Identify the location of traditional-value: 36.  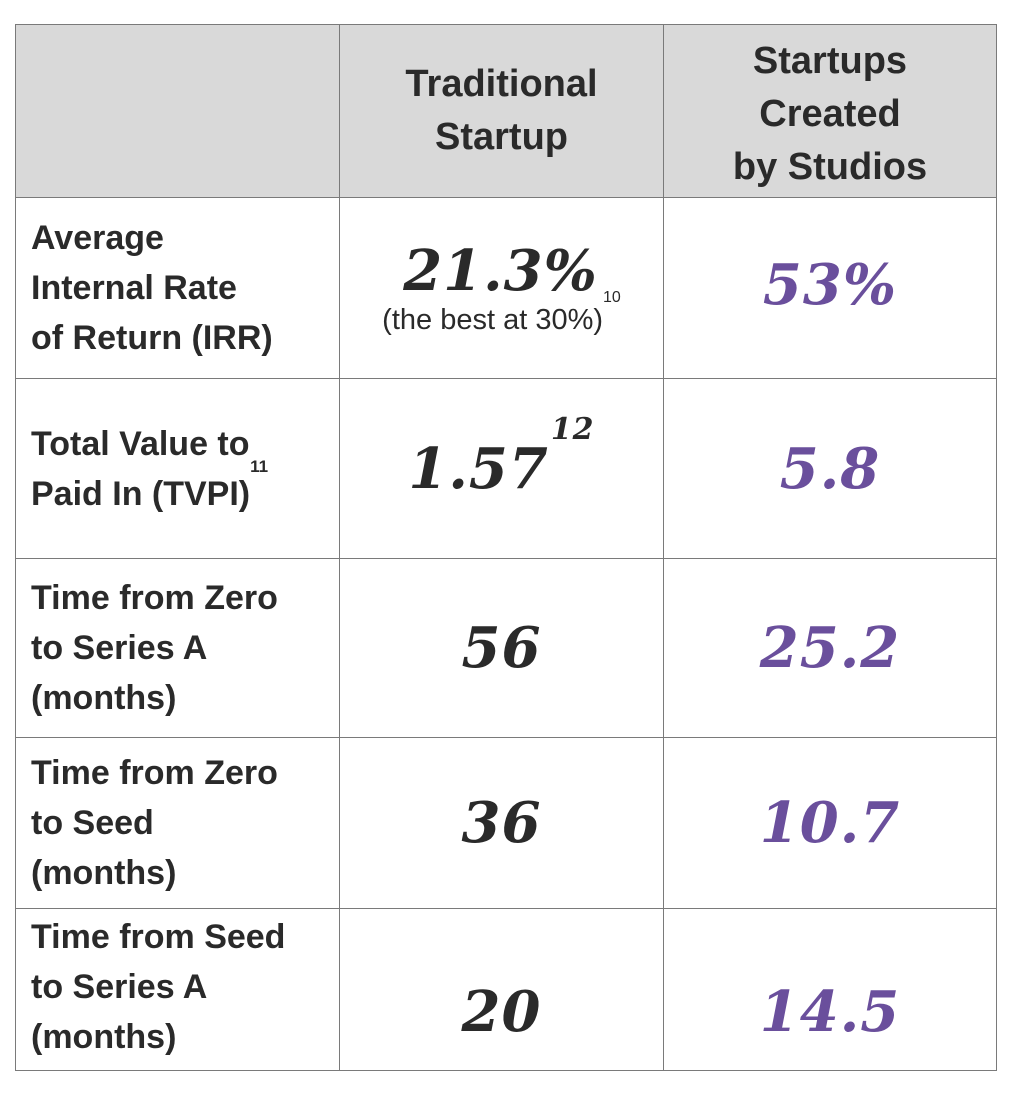
(501, 823).